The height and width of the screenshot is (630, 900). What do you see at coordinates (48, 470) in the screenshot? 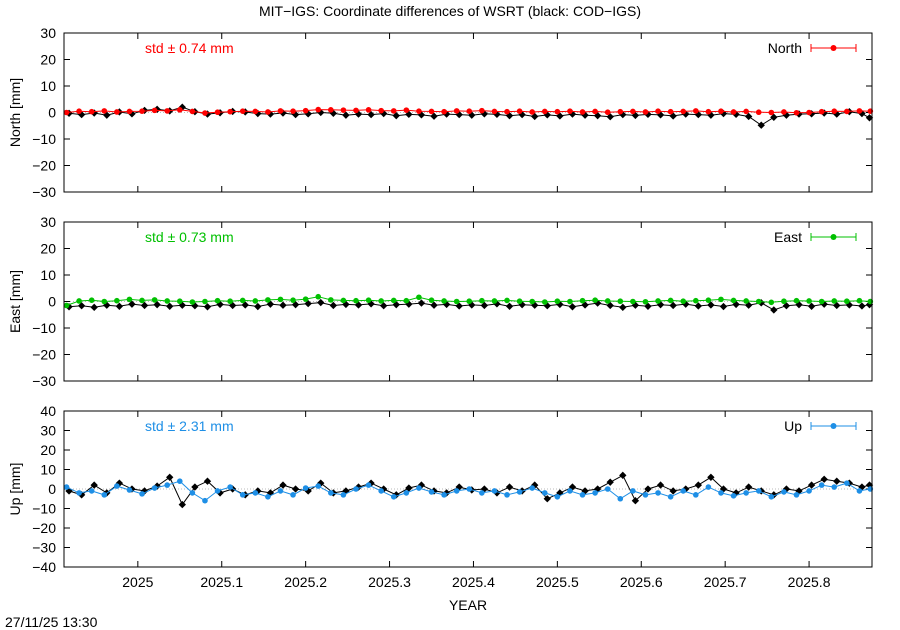
I see `y-tick-label: 10` at bounding box center [48, 470].